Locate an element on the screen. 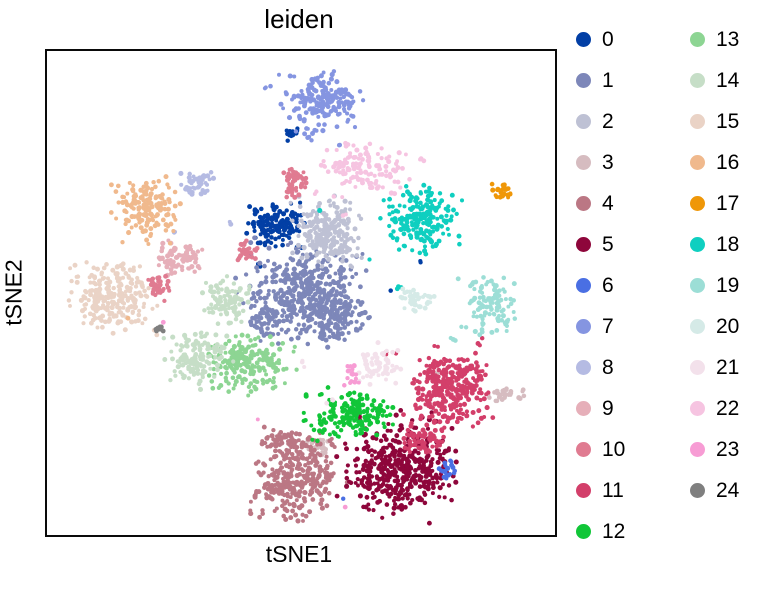  cluster-22-points is located at coordinates (369, 179).